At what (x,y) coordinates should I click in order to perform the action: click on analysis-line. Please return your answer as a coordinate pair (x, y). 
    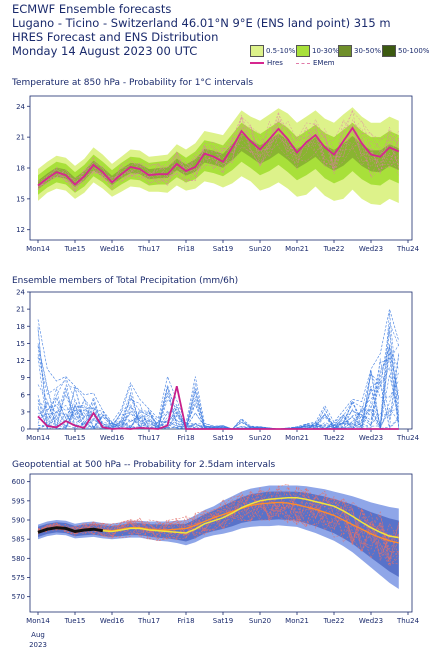
    Looking at the image, I should click on (70, 530).